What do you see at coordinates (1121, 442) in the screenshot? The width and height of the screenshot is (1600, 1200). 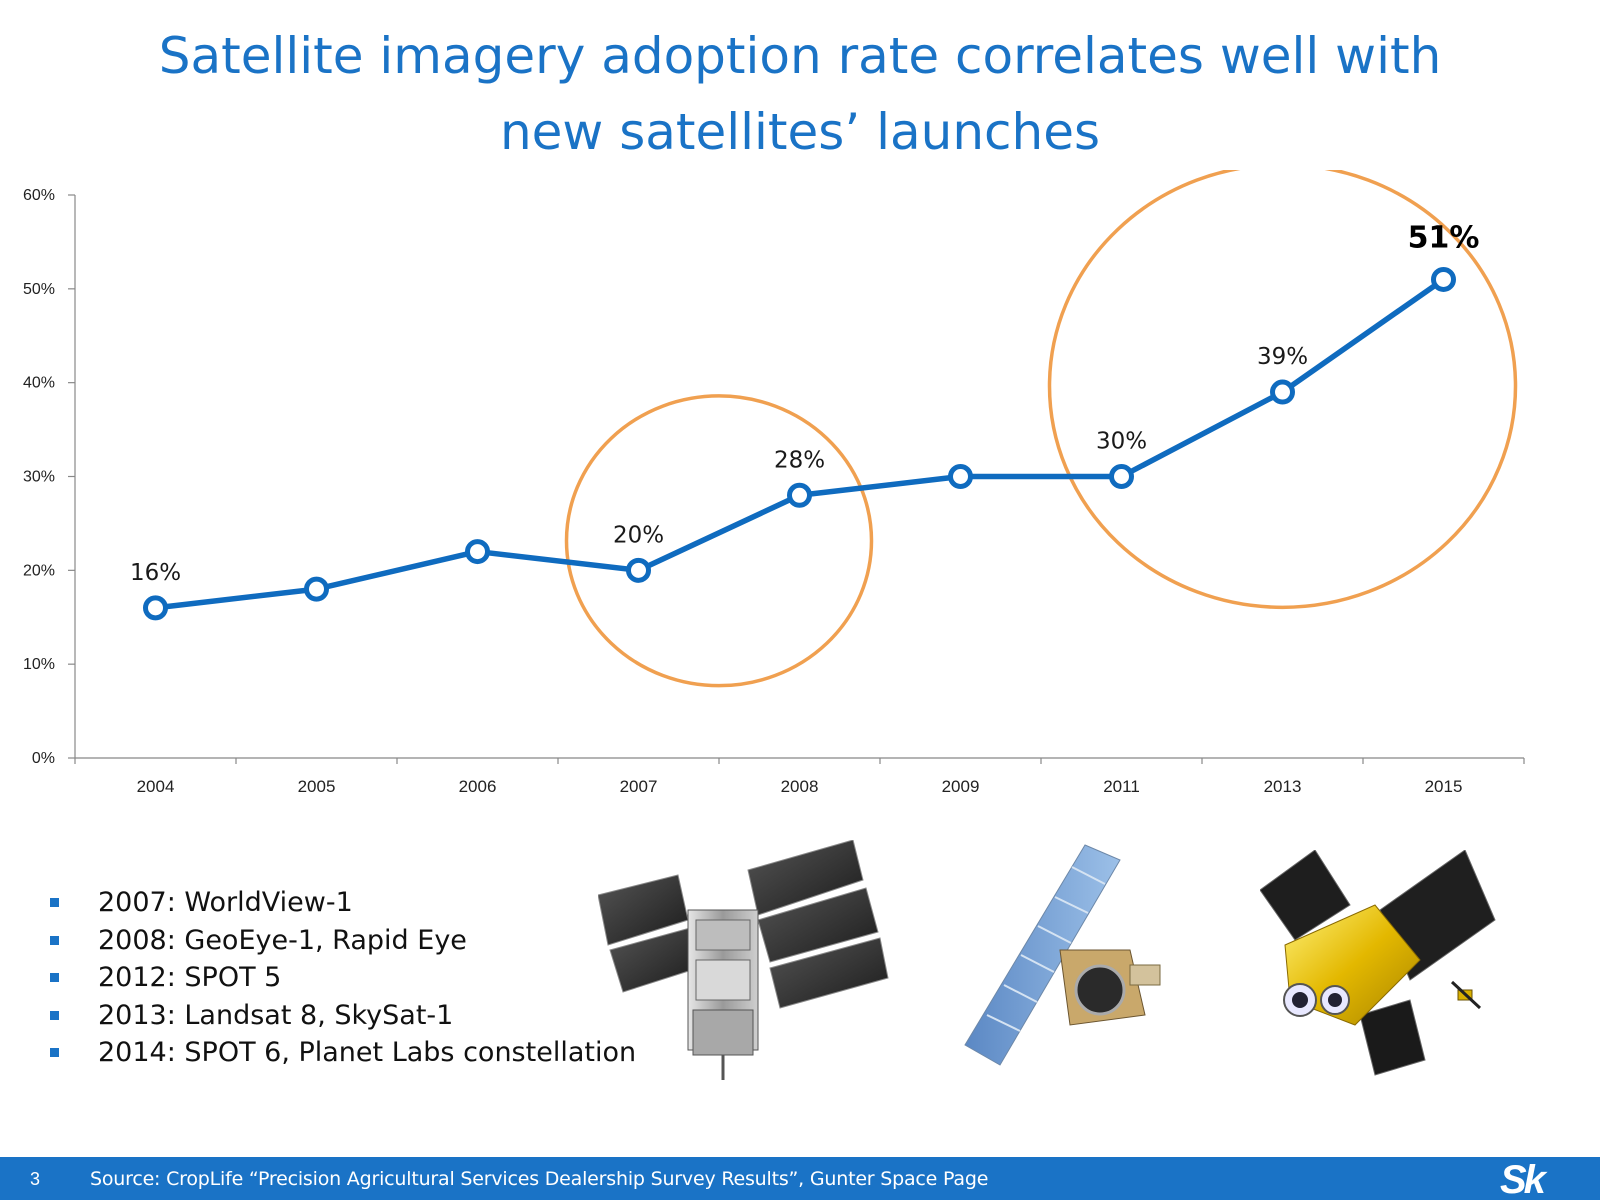 I see `data-label: 30%` at bounding box center [1121, 442].